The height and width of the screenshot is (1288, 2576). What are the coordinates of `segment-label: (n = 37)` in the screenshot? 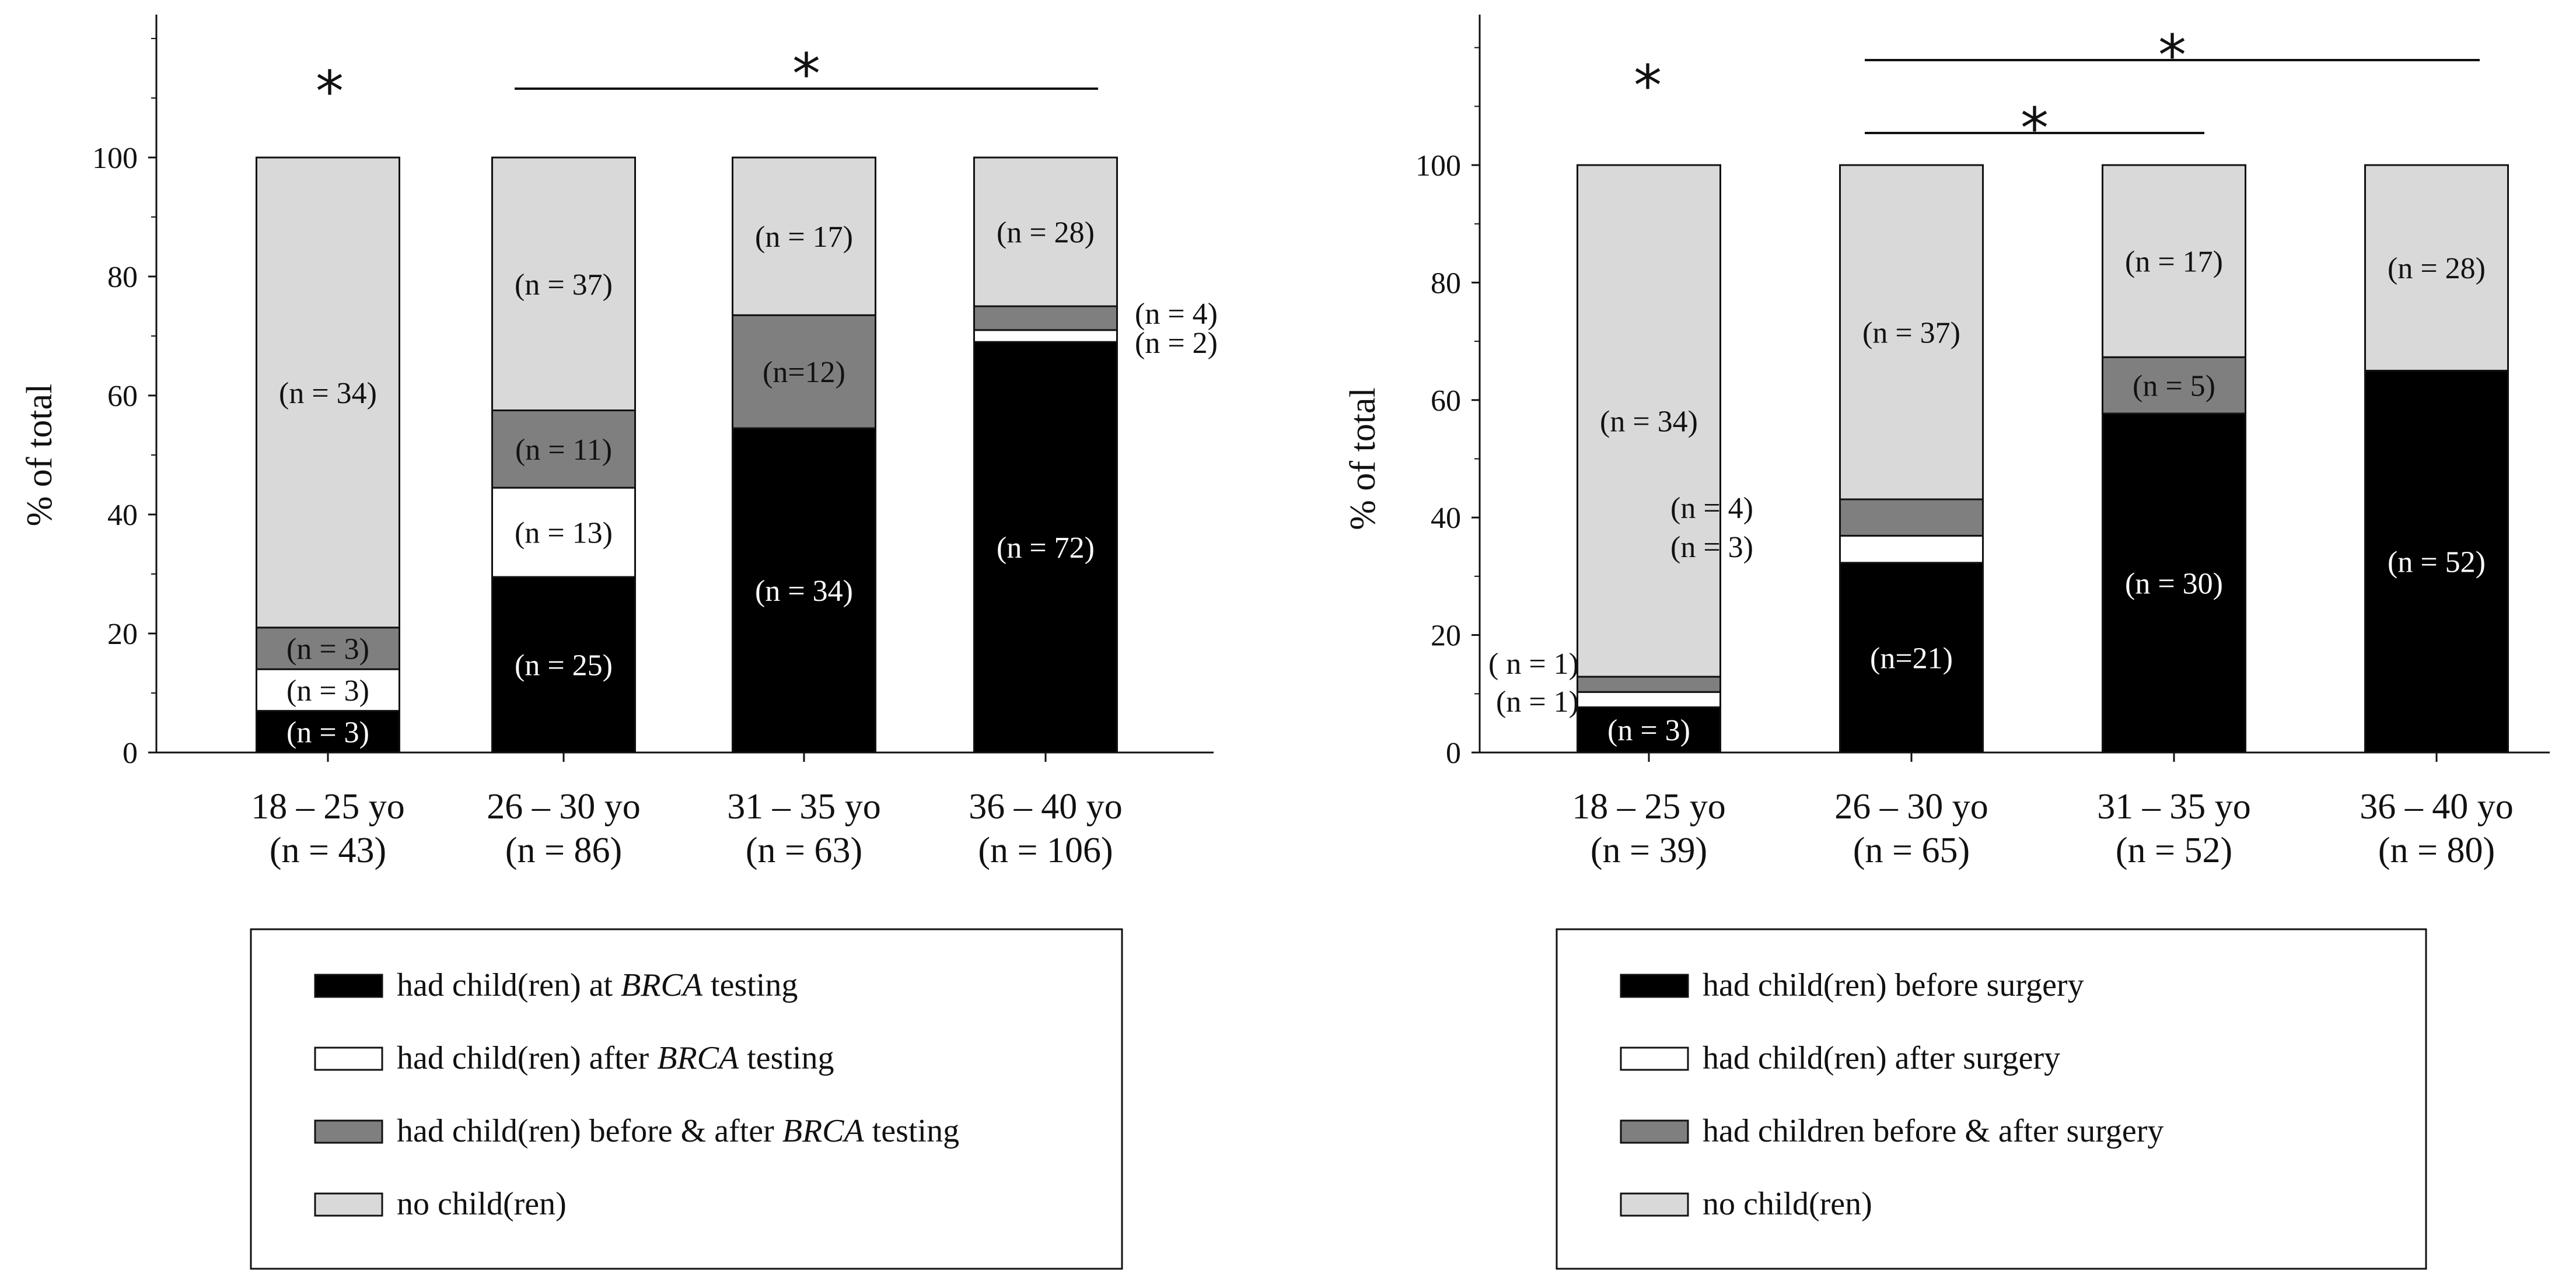 It's located at (1911, 332).